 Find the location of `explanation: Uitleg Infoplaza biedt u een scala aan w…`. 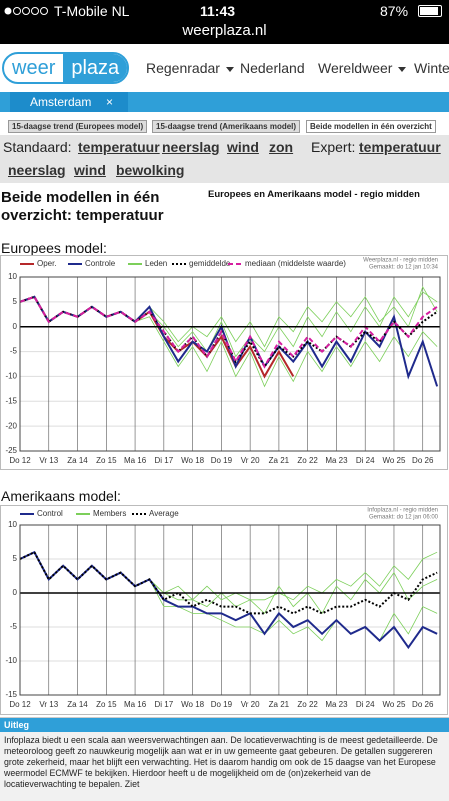

explanation: Uitleg Infoplaza biedt u een scala aan w… is located at coordinates (224, 759).